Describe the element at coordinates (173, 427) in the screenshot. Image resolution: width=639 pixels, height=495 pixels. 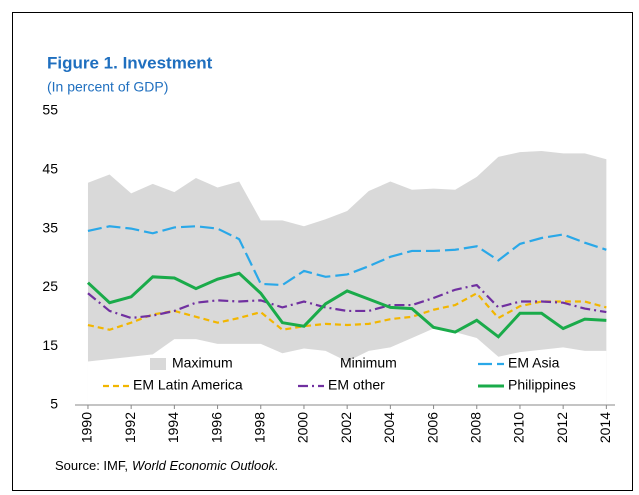
I see `x-tick-label: 1994` at that location.